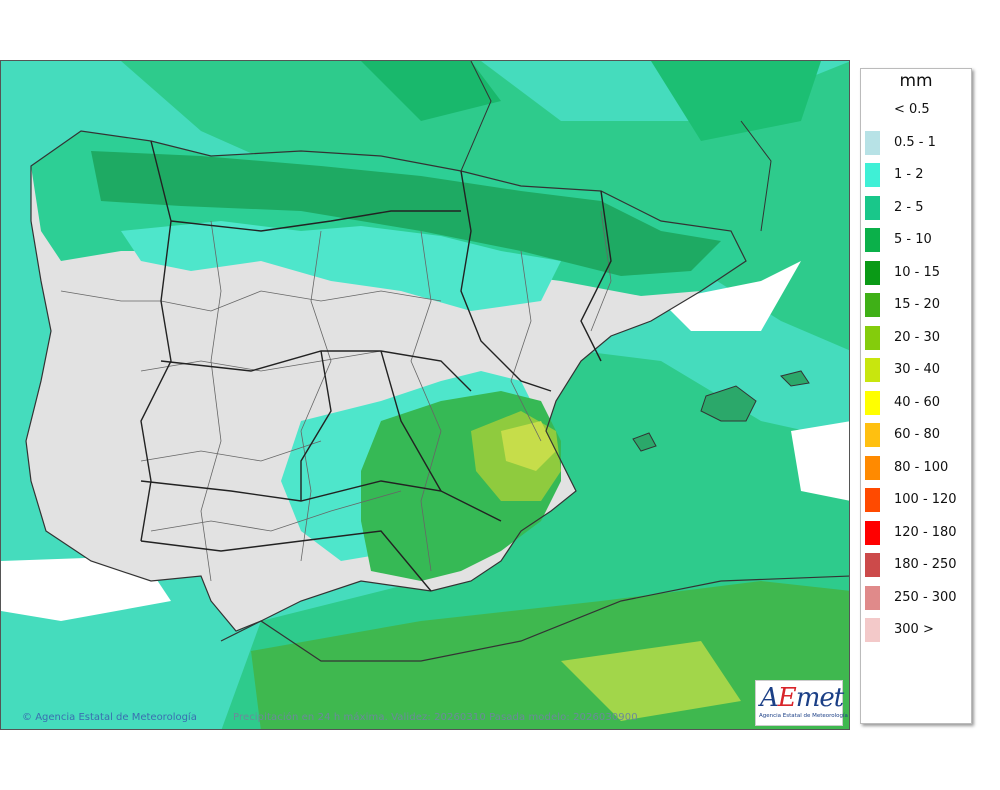  Describe the element at coordinates (651, 681) in the screenshot. I see `precip-zone-africa-high` at that location.